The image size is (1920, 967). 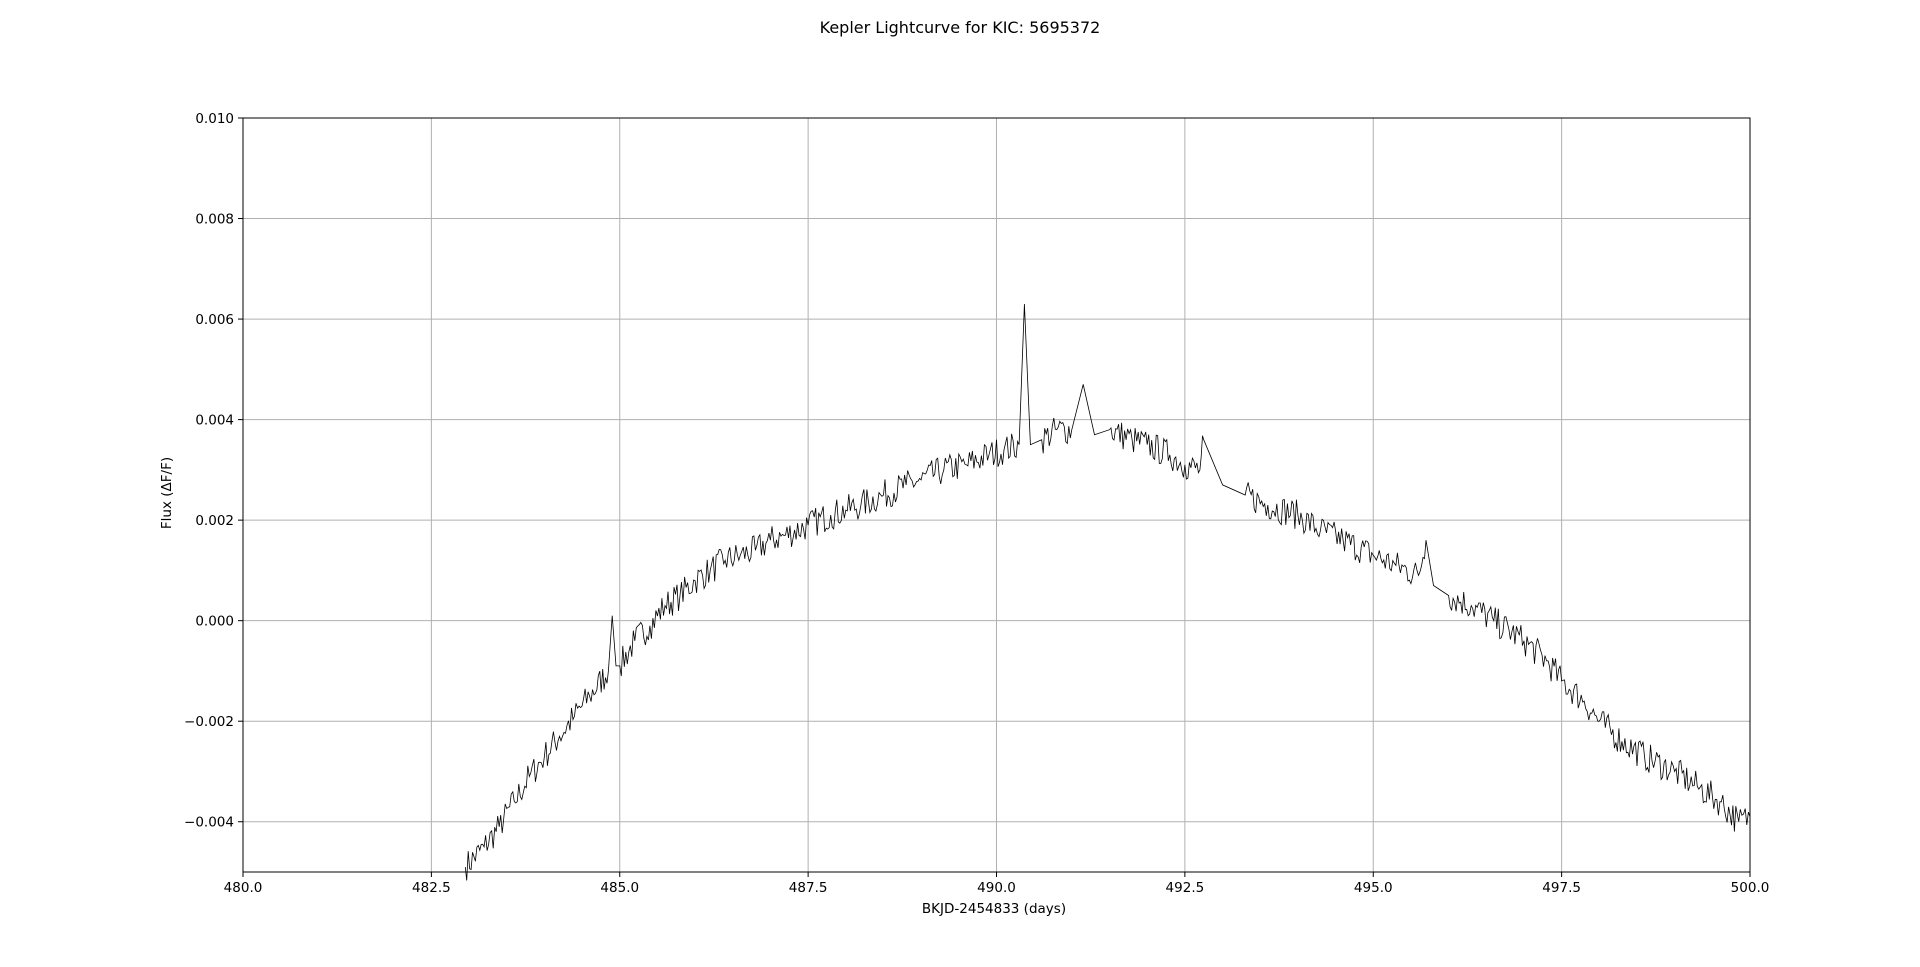 I want to click on x-tick-label: 497.5, so click(x=1561, y=888).